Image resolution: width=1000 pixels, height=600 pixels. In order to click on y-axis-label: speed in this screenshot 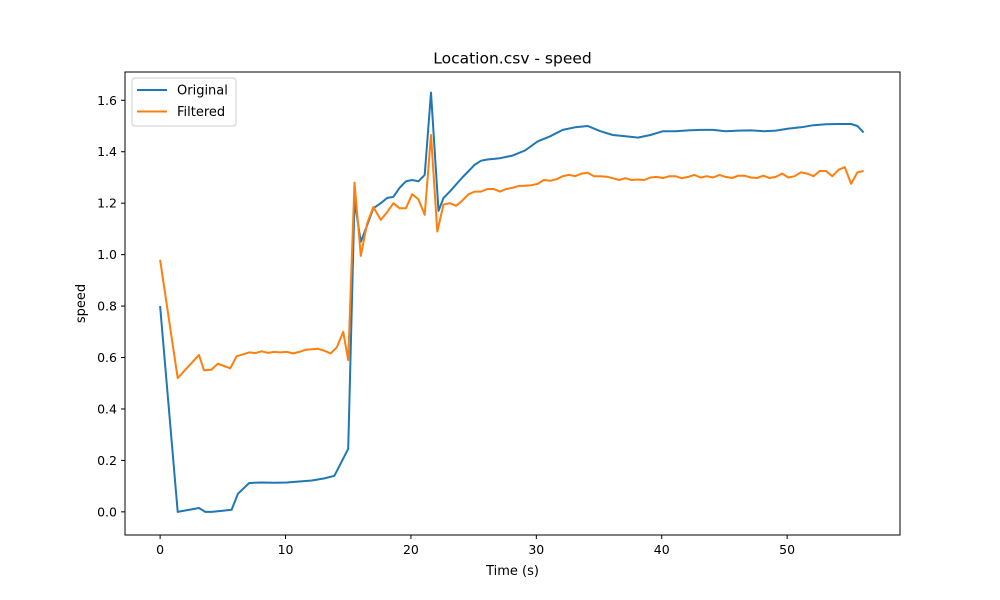, I will do `click(81, 303)`.